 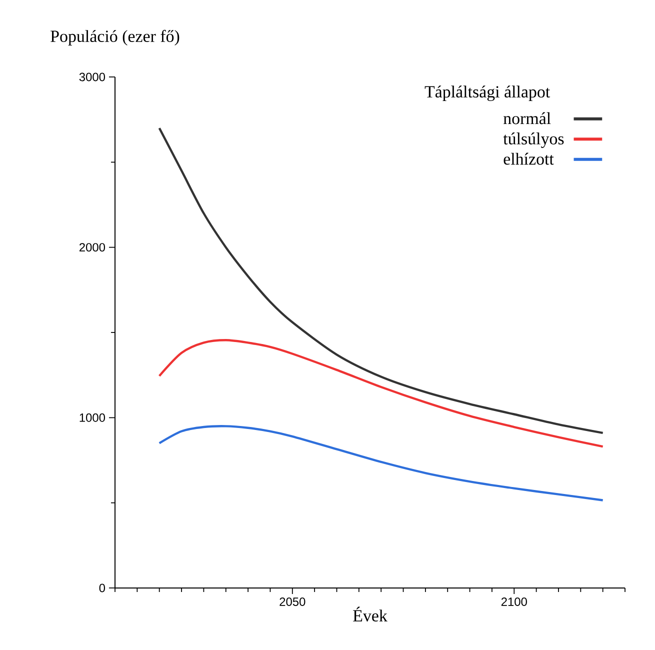 What do you see at coordinates (293, 602) in the screenshot?
I see `x-tick-label: 2050` at bounding box center [293, 602].